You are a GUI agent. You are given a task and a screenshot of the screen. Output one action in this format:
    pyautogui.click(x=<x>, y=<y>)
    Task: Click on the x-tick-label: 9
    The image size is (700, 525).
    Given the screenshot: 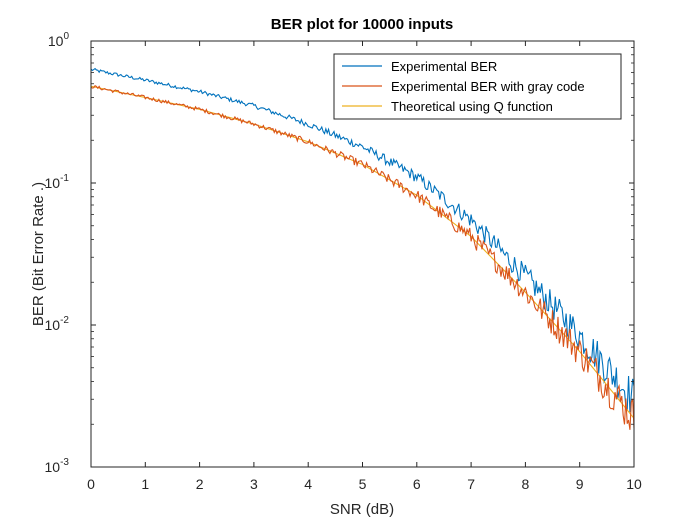 What is the action you would take?
    pyautogui.click(x=580, y=484)
    